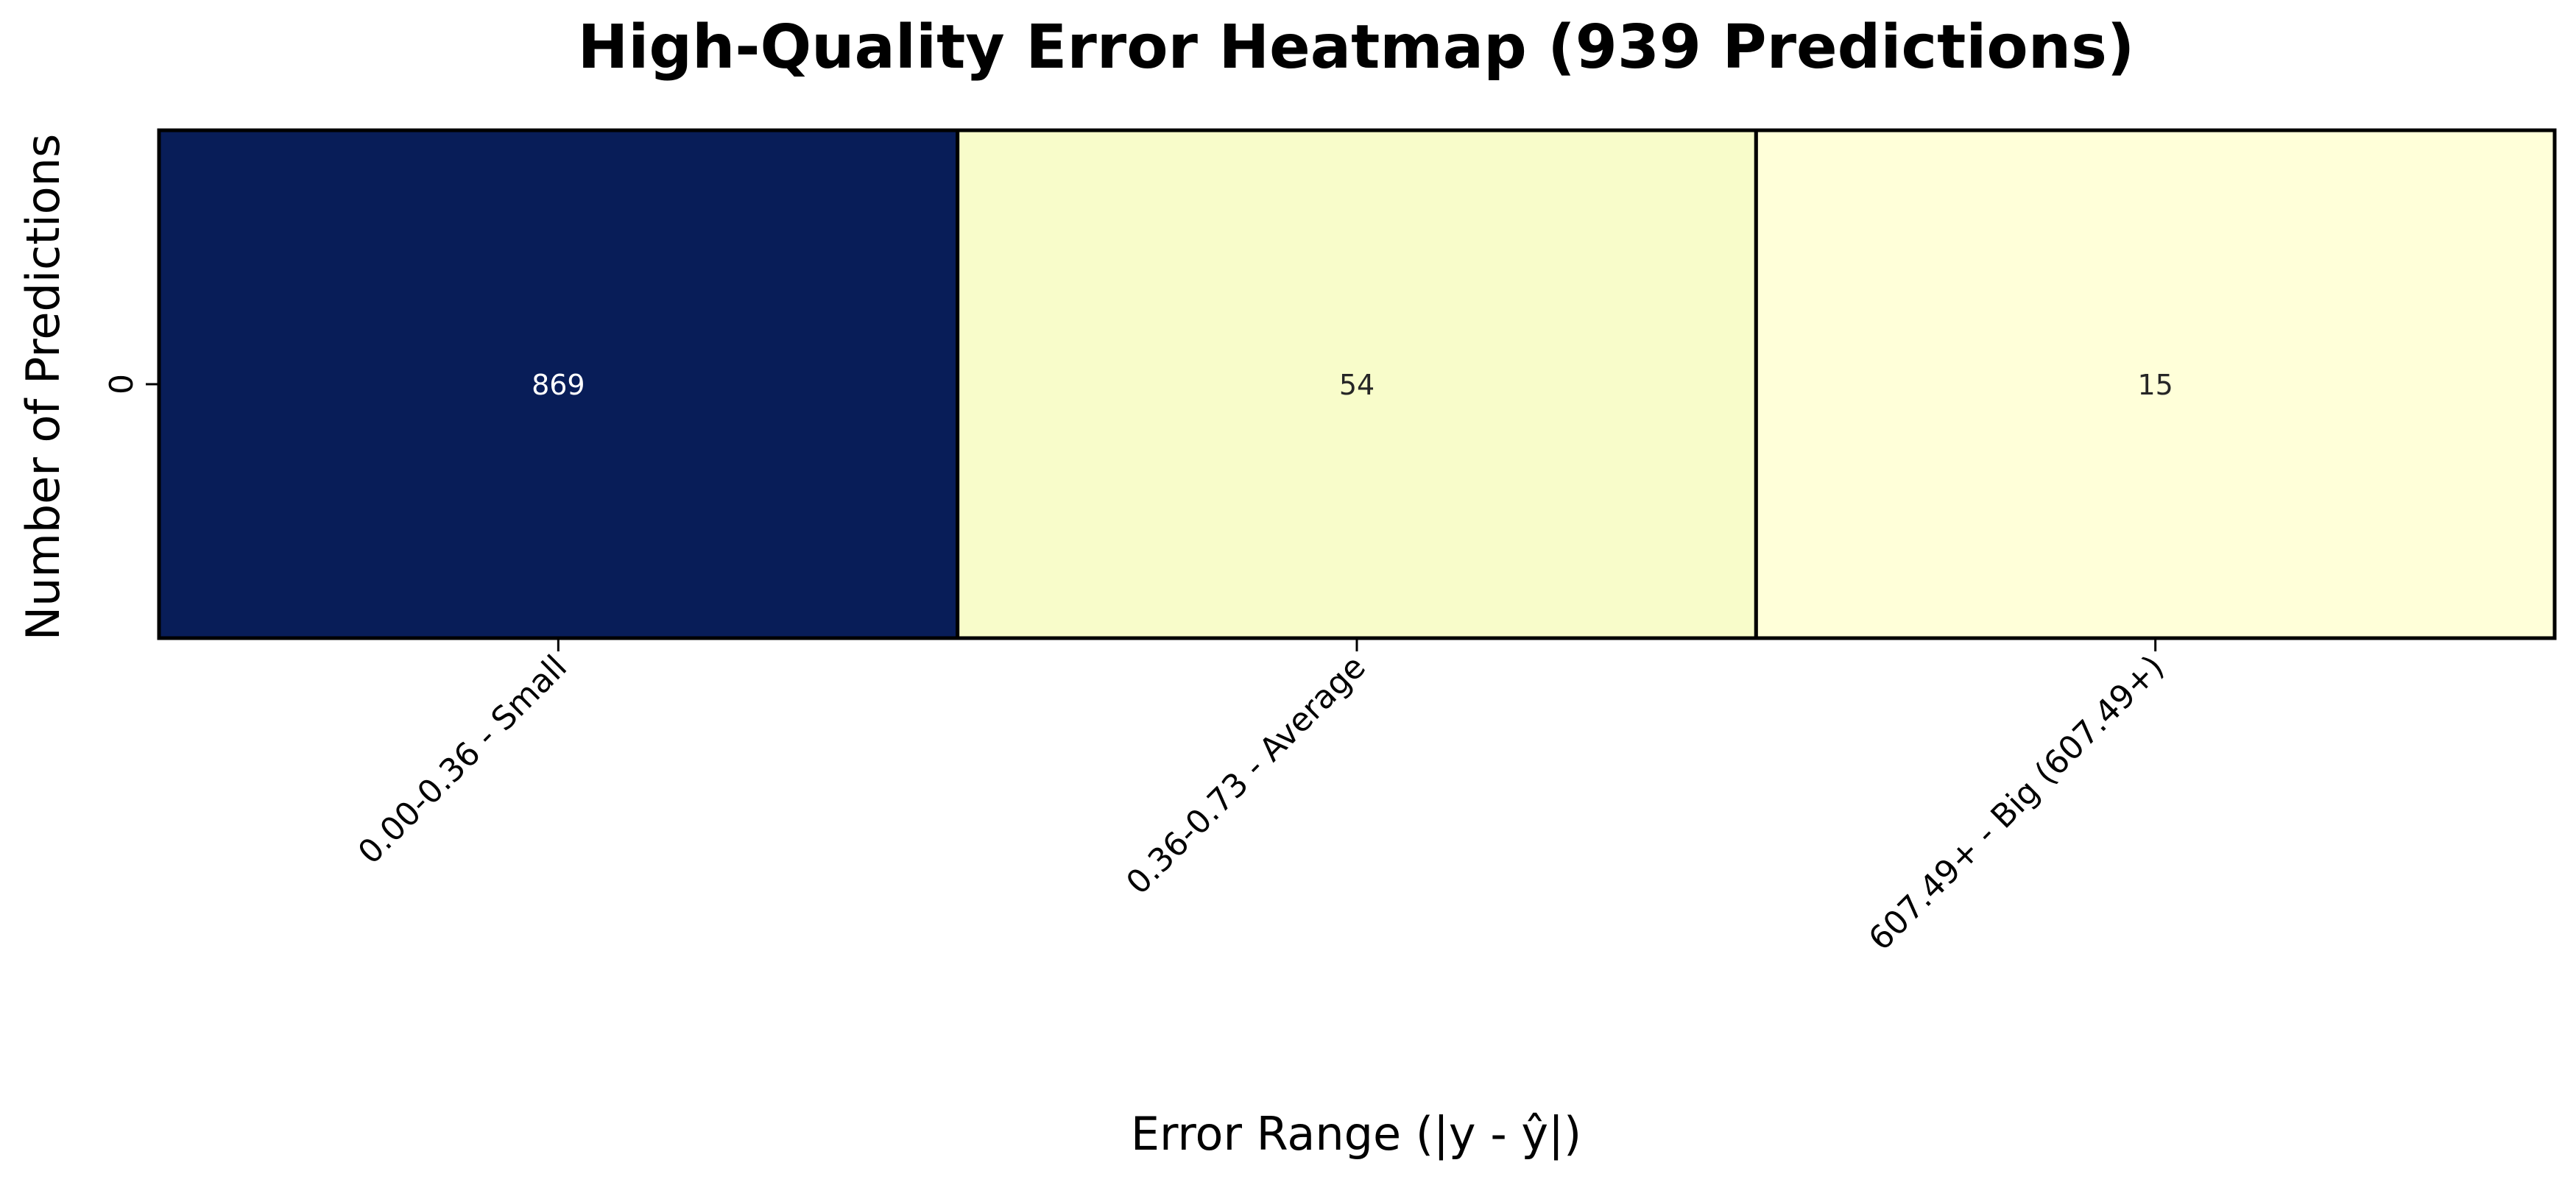 Image resolution: width=2576 pixels, height=1185 pixels. Describe the element at coordinates (1246, 775) in the screenshot. I see `x-tick-label: 0.36-0.73 - Average` at that location.